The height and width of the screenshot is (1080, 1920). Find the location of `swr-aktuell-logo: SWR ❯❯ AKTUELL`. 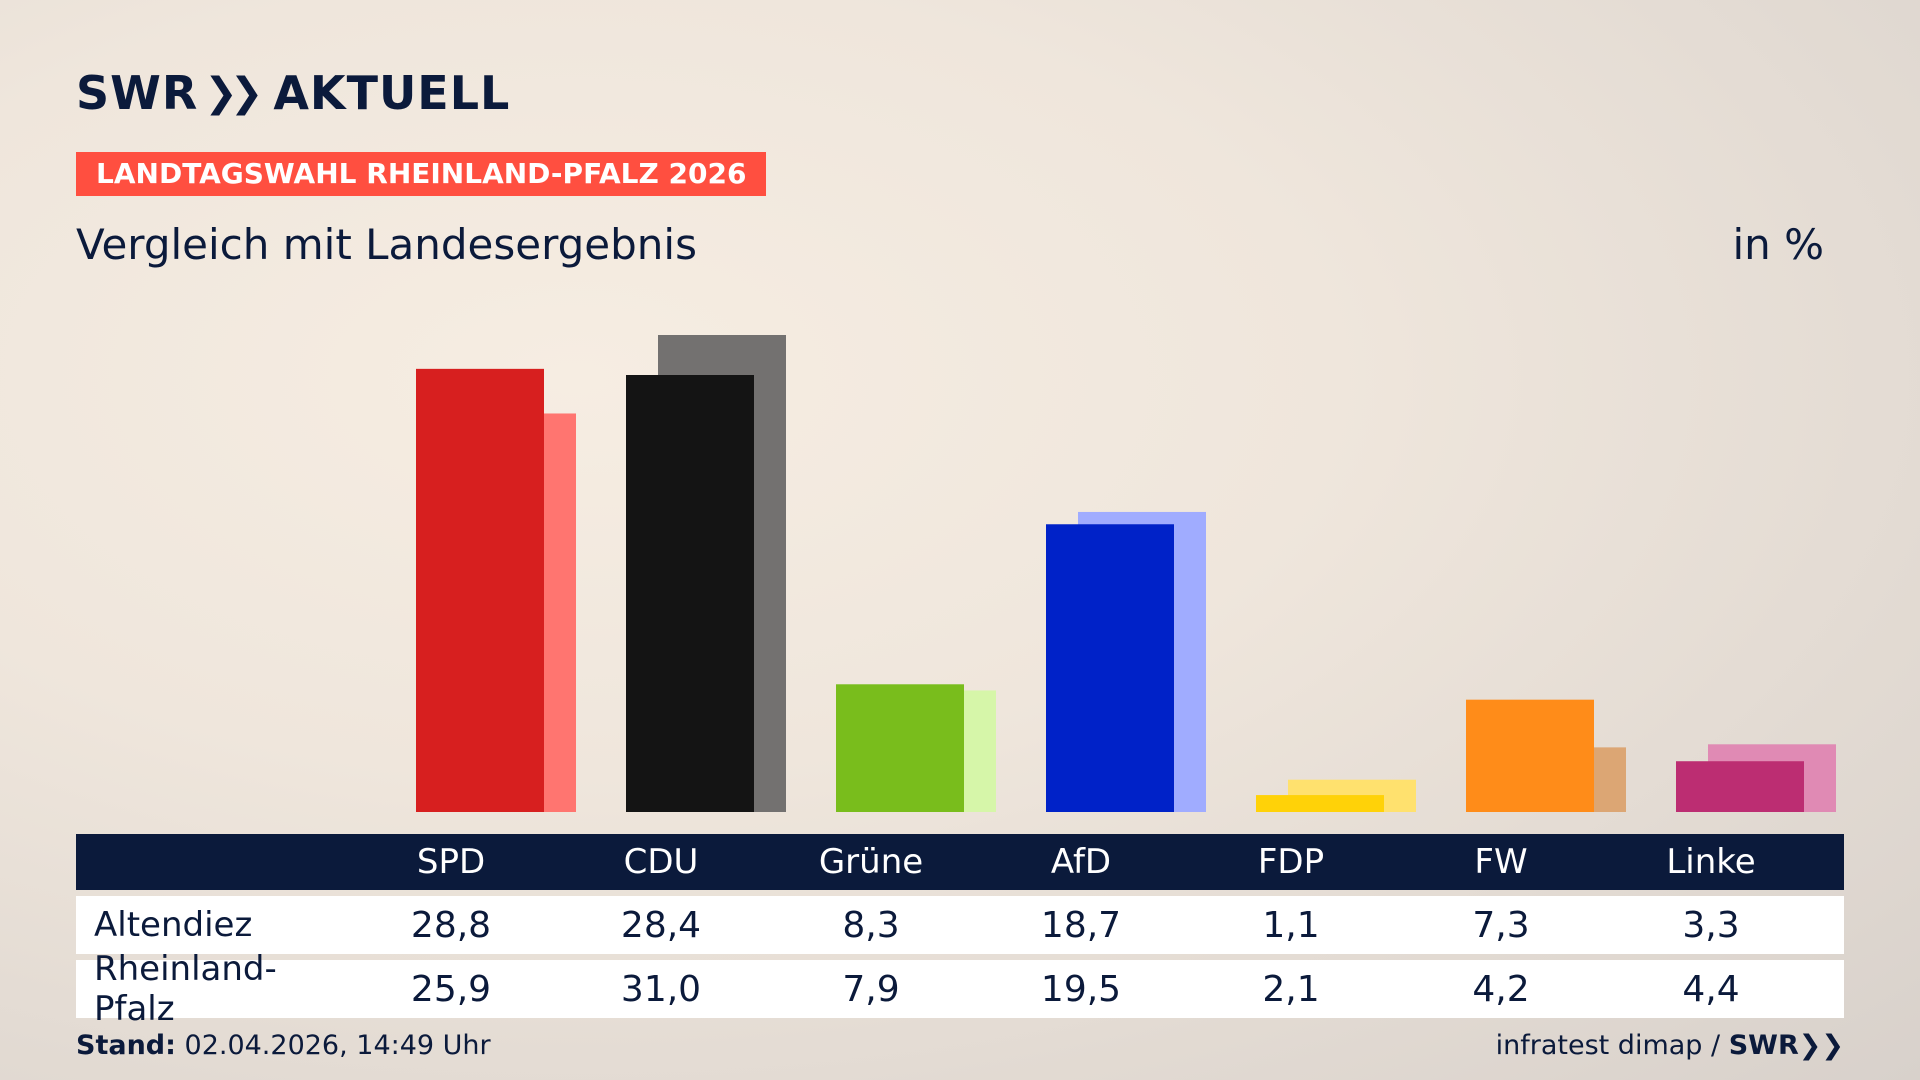

swr-aktuell-logo: SWR ❯❯ AKTUELL is located at coordinates (293, 93).